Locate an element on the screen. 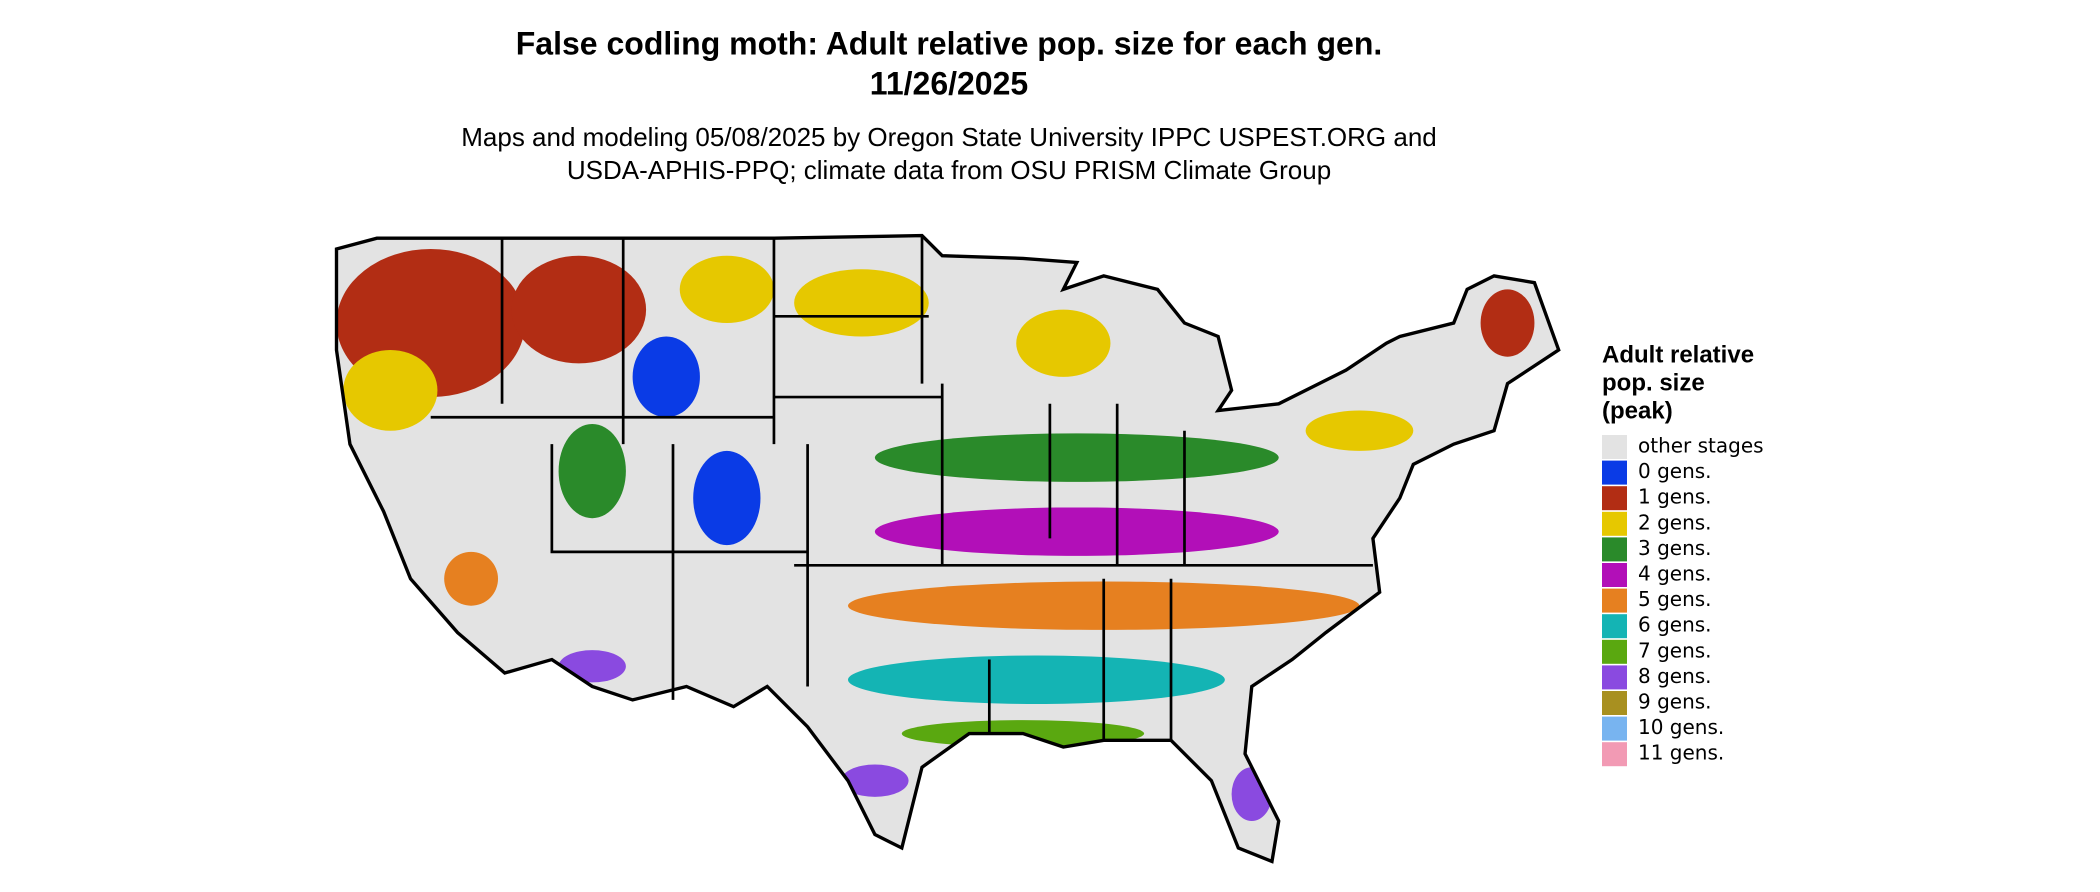  legend-label: 3 gens. is located at coordinates (1675, 548).